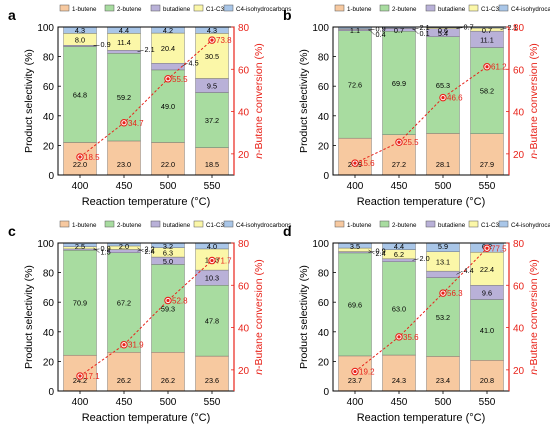  I want to click on segment-label: 37.2, so click(212, 120).